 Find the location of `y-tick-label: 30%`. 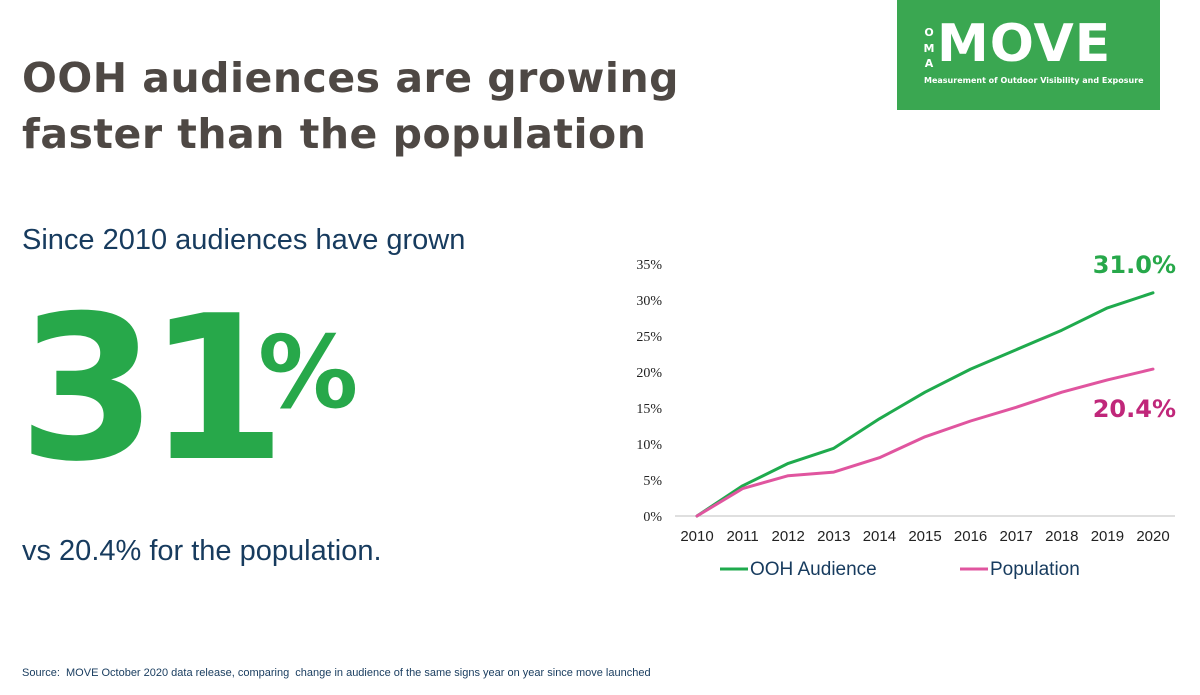

y-tick-label: 30% is located at coordinates (649, 301).